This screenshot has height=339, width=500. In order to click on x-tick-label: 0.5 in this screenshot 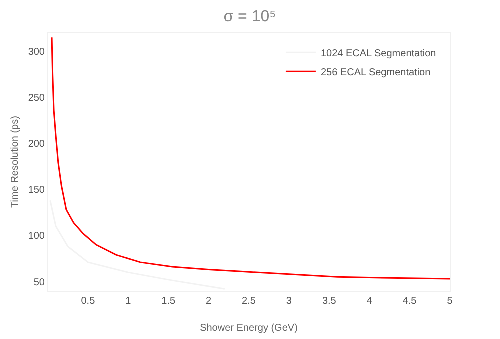, I will do `click(88, 301)`.